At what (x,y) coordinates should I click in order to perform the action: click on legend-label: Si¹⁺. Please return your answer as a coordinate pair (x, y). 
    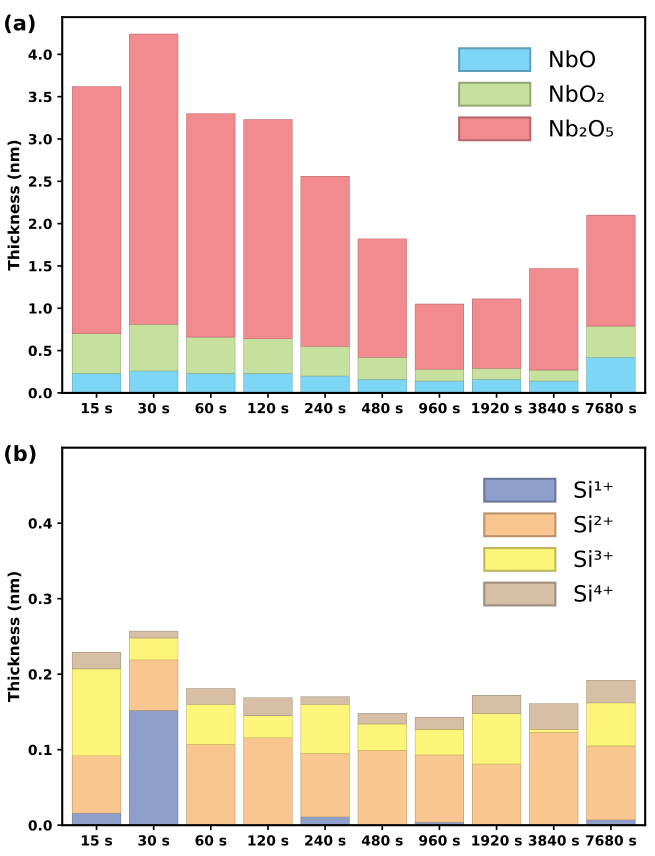
    Looking at the image, I should click on (593, 489).